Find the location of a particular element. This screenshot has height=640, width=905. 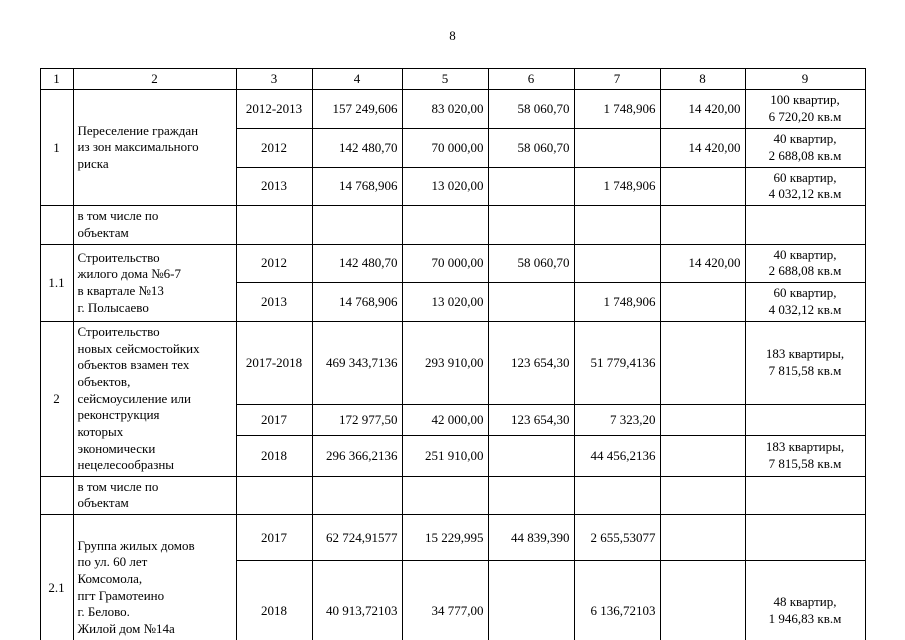

col-header-7: 7 is located at coordinates (617, 79).